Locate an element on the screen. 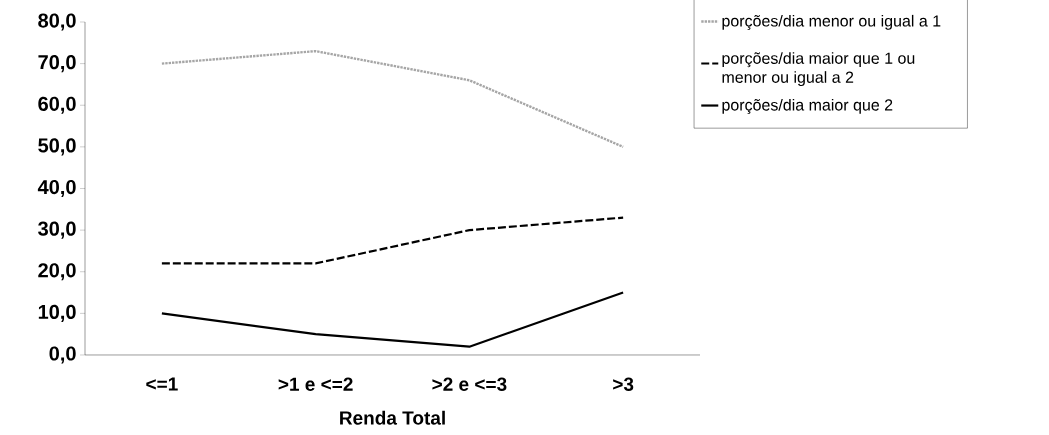 This screenshot has height=435, width=1049. y-tick-label: 50,0 is located at coordinates (57, 147).